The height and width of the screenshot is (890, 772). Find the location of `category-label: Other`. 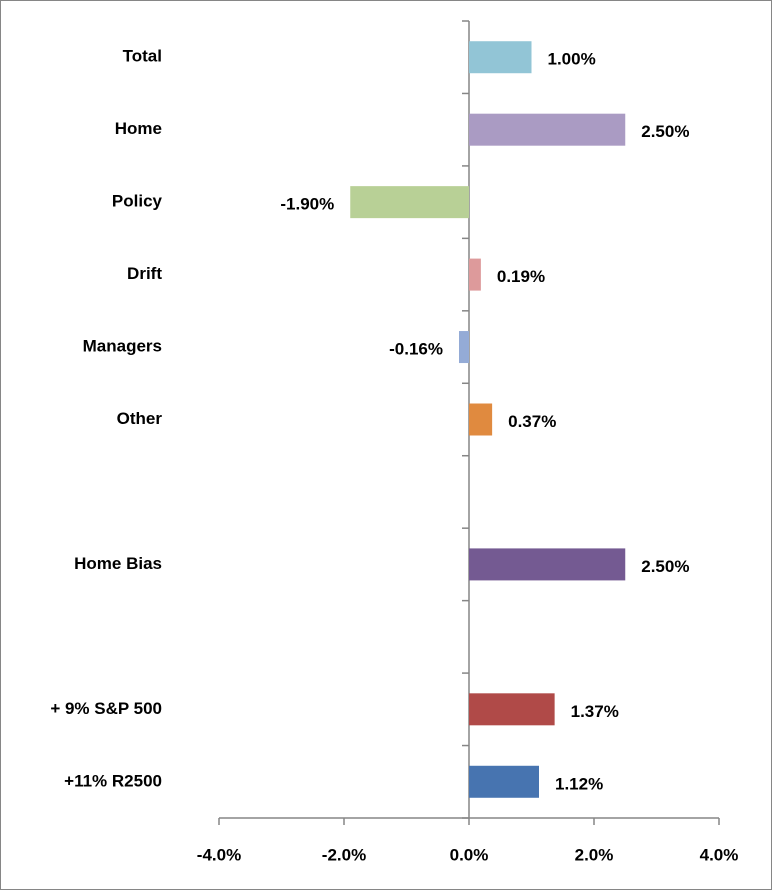

category-label: Other is located at coordinates (140, 418).